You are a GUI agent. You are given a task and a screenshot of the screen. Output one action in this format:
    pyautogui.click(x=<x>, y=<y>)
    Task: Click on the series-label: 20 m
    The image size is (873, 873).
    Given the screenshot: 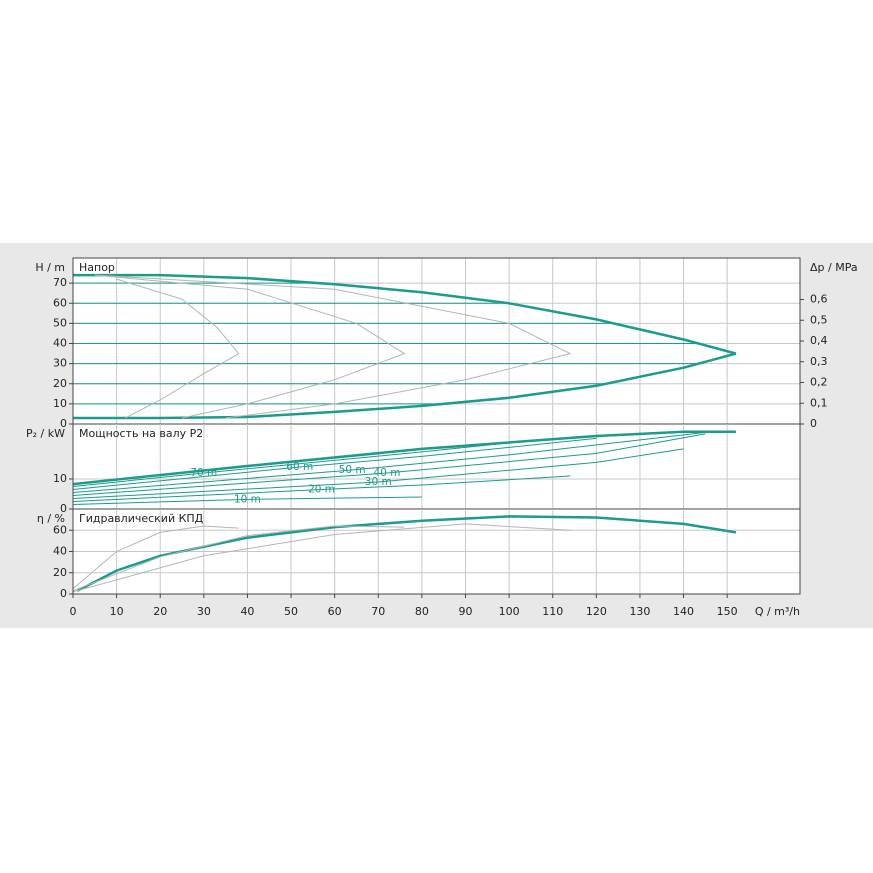 What is the action you would take?
    pyautogui.click(x=321, y=489)
    